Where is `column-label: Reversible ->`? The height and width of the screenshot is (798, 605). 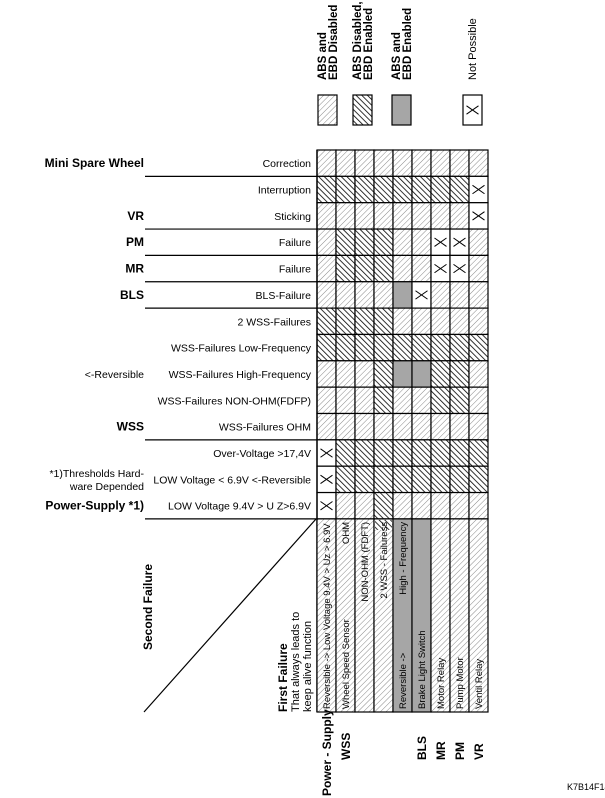 column-label: Reversible -> is located at coordinates (403, 680).